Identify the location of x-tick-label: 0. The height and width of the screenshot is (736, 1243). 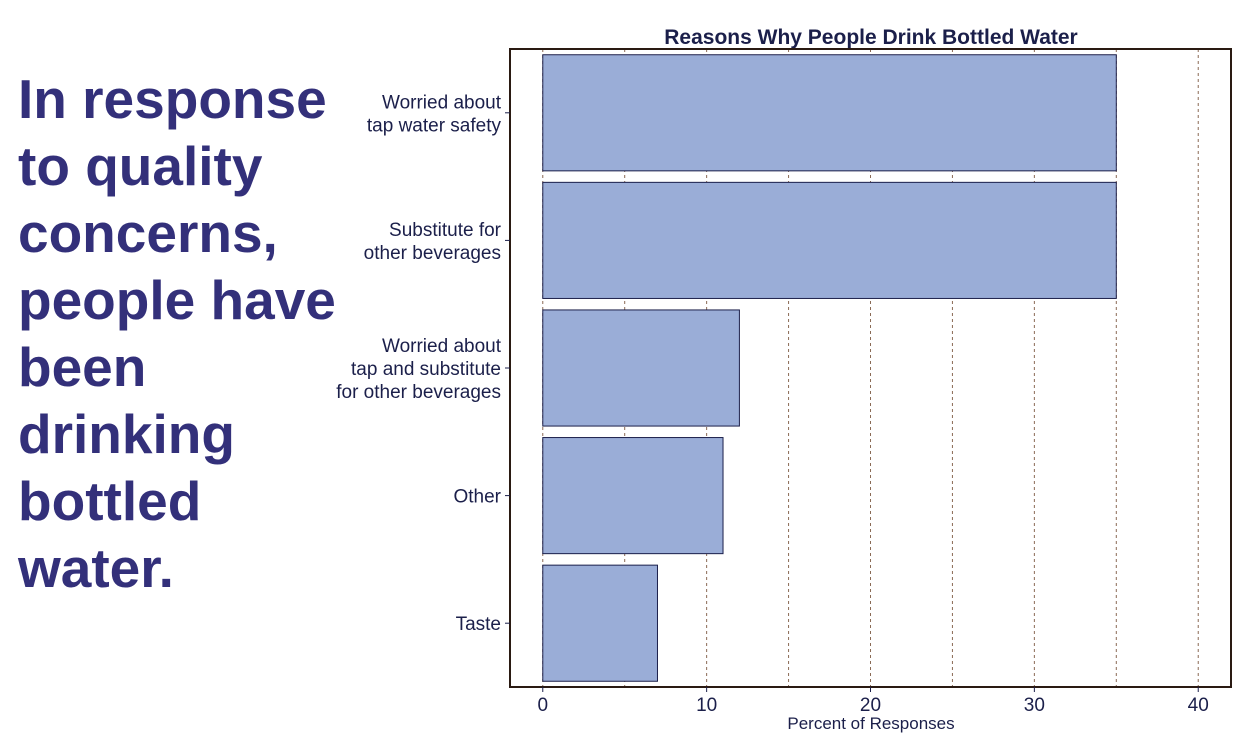
(542, 705).